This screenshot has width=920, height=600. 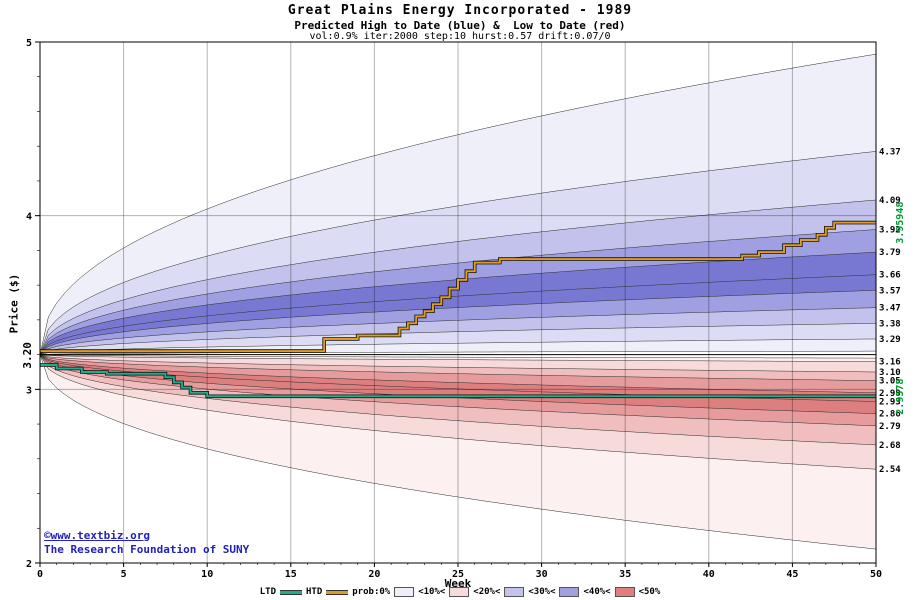 What do you see at coordinates (147, 549) in the screenshot?
I see `watermark-org: The Research Foundation of SUNY` at bounding box center [147, 549].